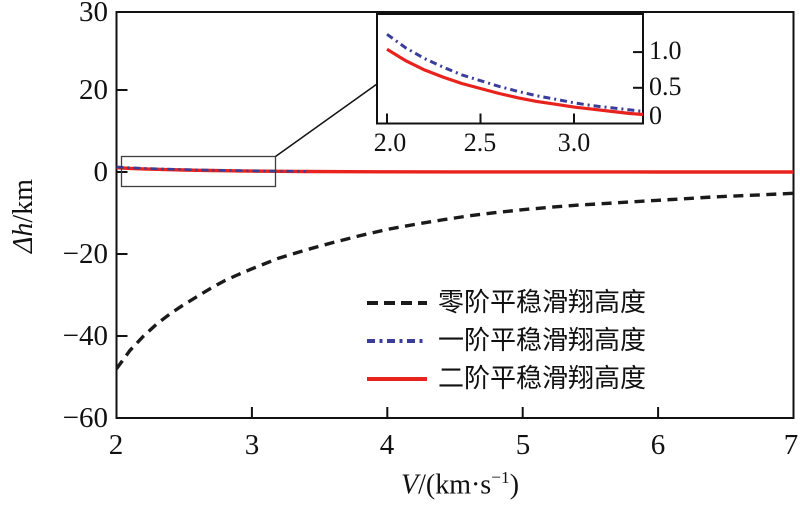 The width and height of the screenshot is (800, 513). I want to click on y-axis-title: Δh/km, so click(23, 216).